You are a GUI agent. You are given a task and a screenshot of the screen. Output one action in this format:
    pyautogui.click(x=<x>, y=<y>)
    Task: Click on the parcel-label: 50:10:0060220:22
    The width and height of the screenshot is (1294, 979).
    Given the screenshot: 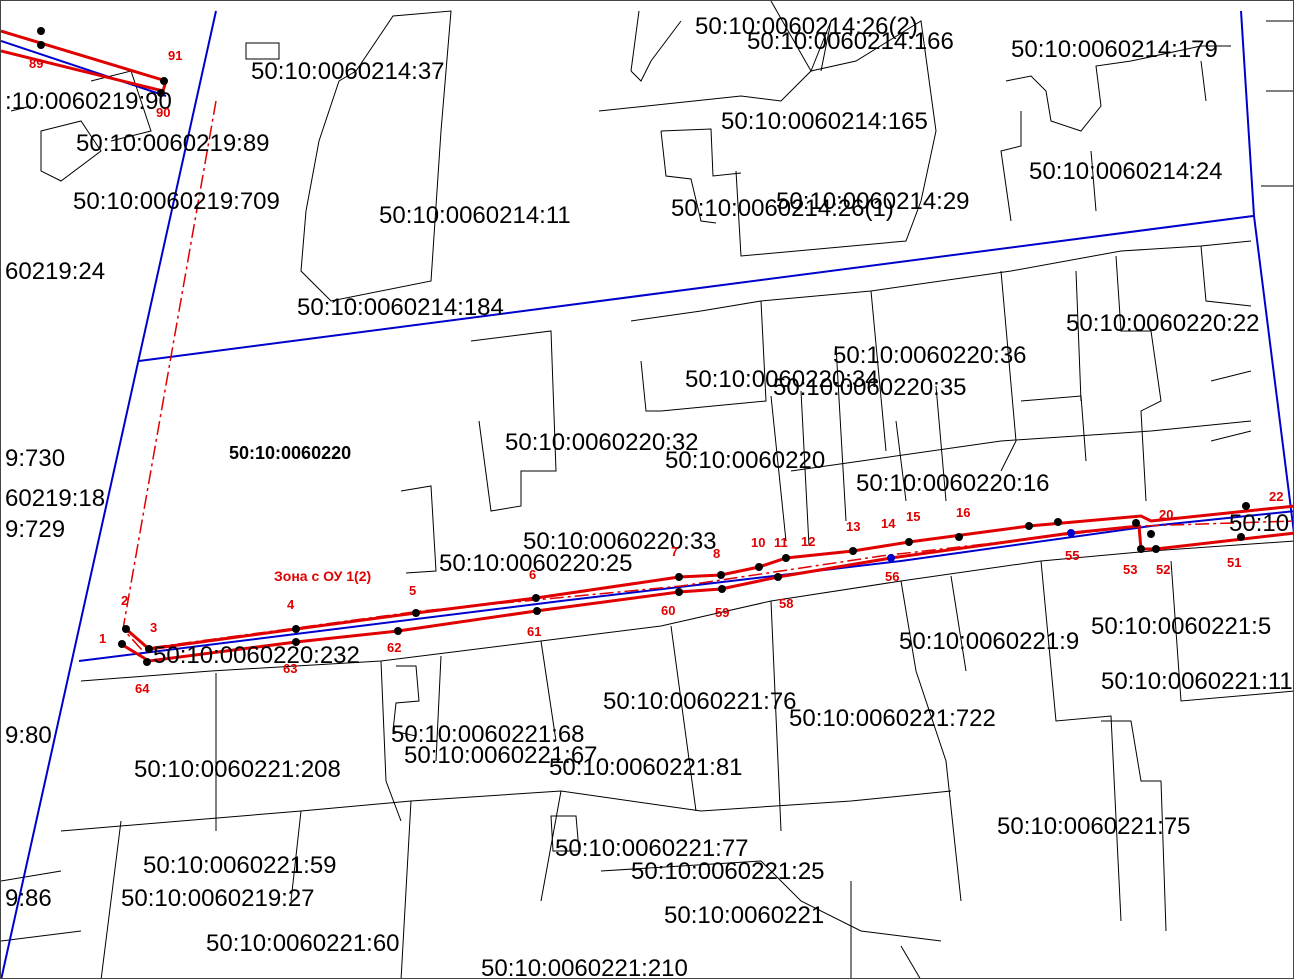 What is the action you would take?
    pyautogui.click(x=1163, y=323)
    